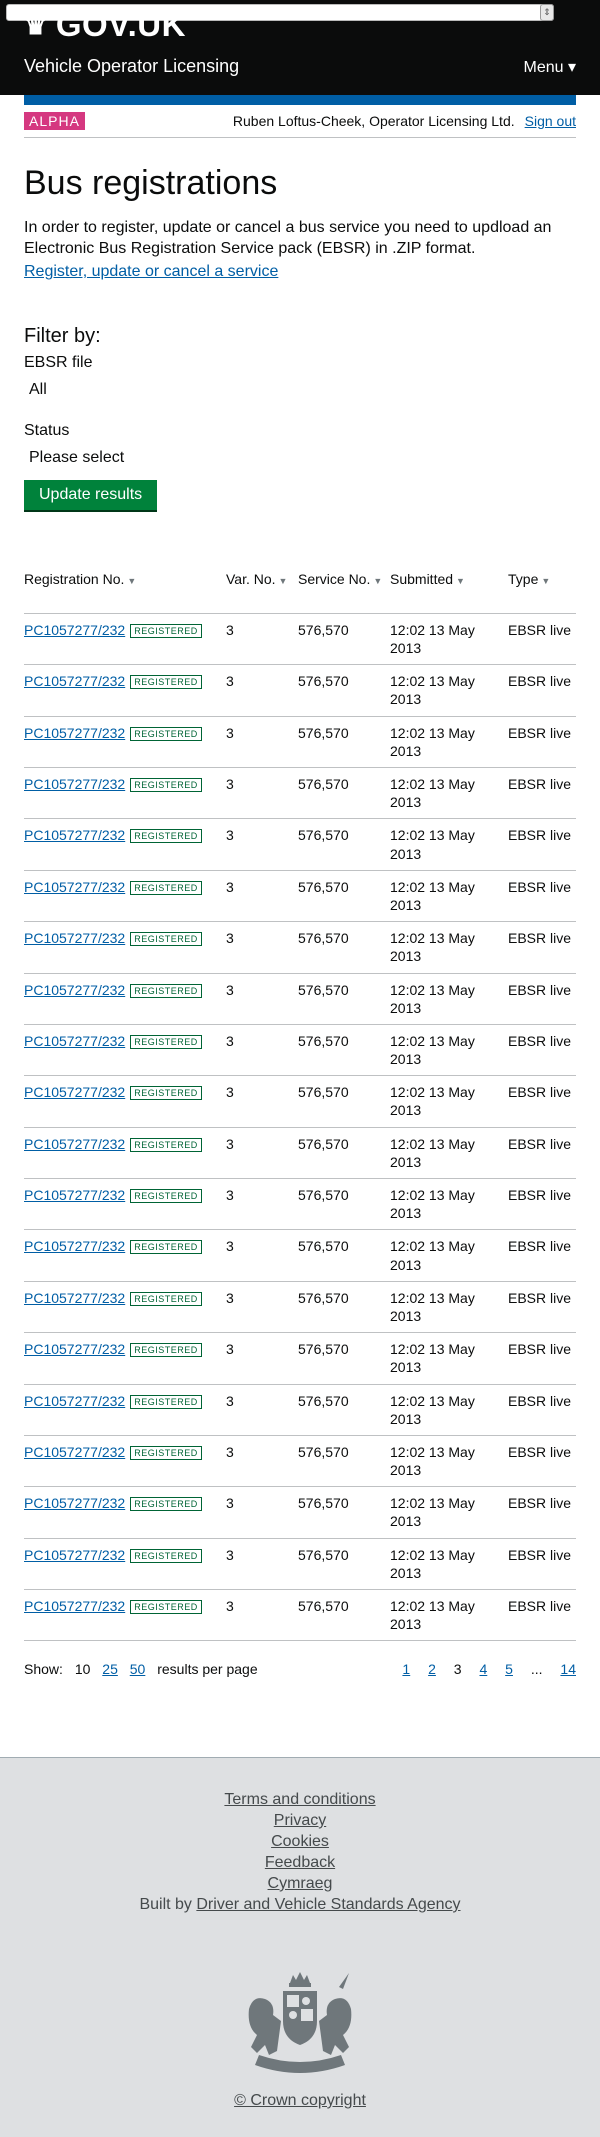  What do you see at coordinates (449, 588) in the screenshot?
I see `column-header-submitted: Submitted ▼` at bounding box center [449, 588].